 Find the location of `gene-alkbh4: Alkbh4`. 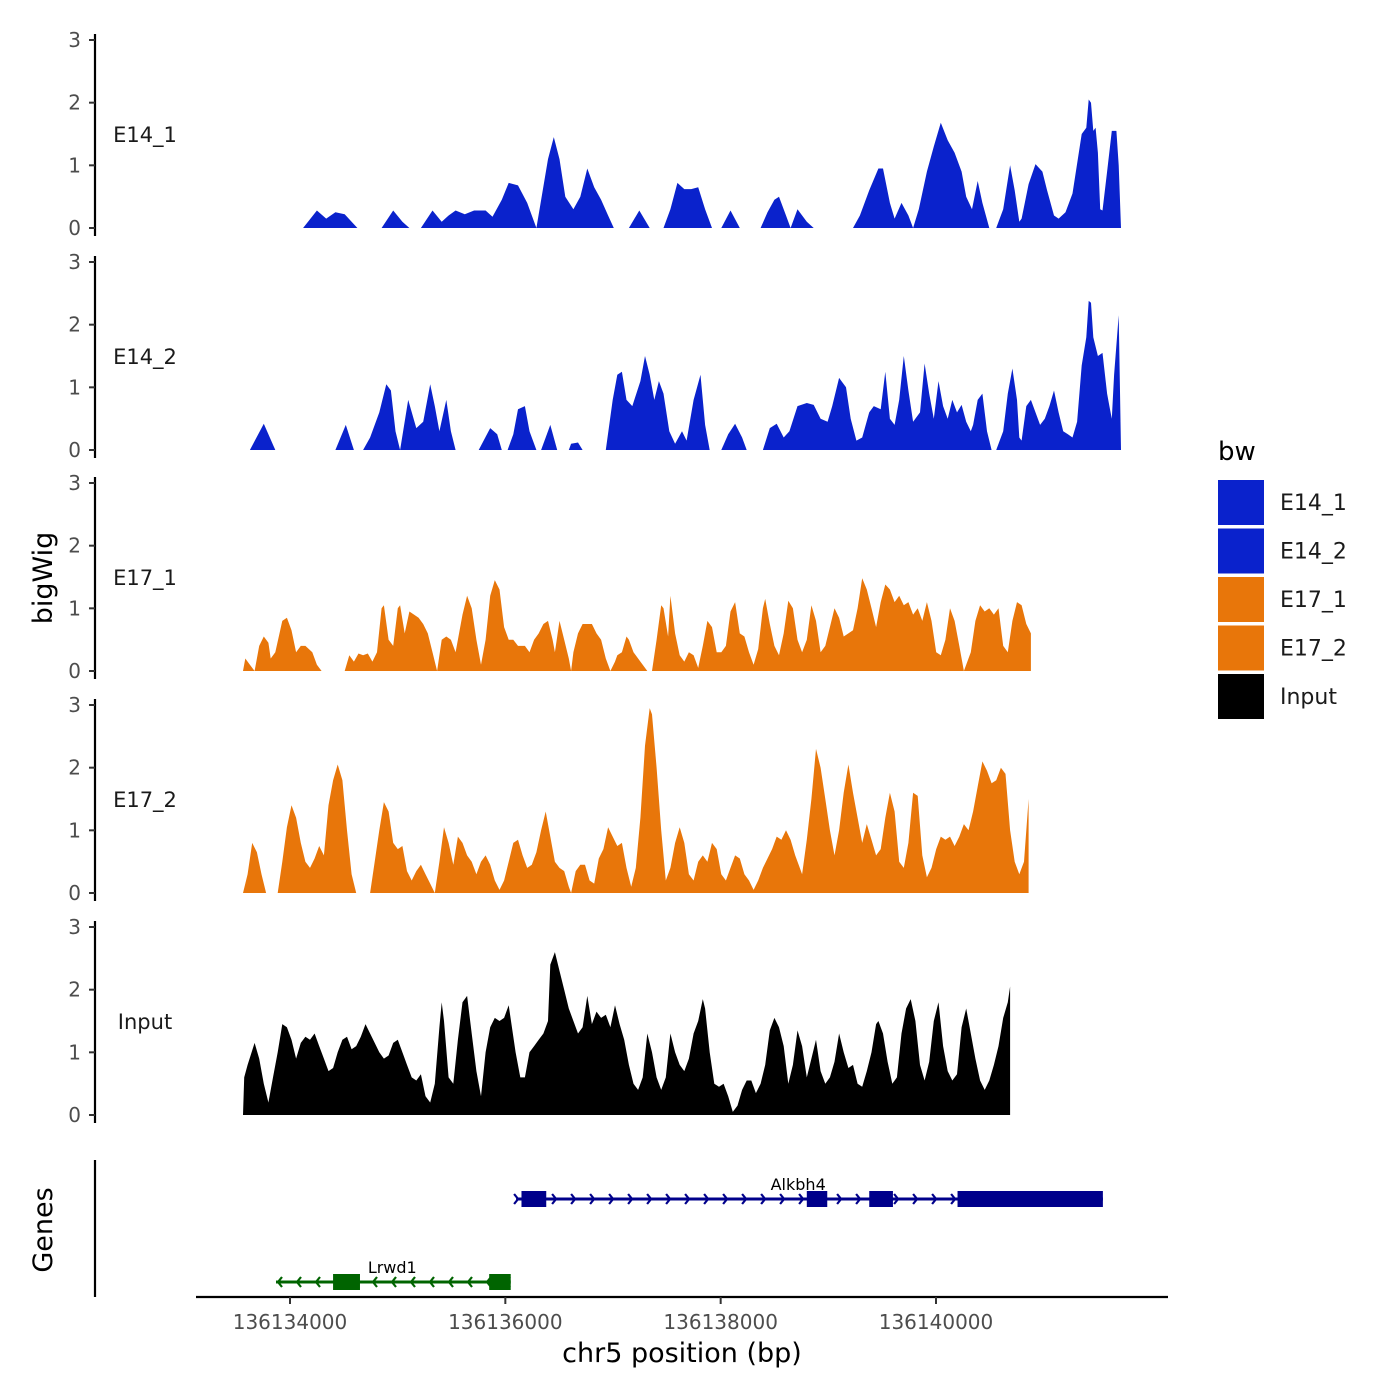

gene-alkbh4: Alkbh4 is located at coordinates (808, 1191).